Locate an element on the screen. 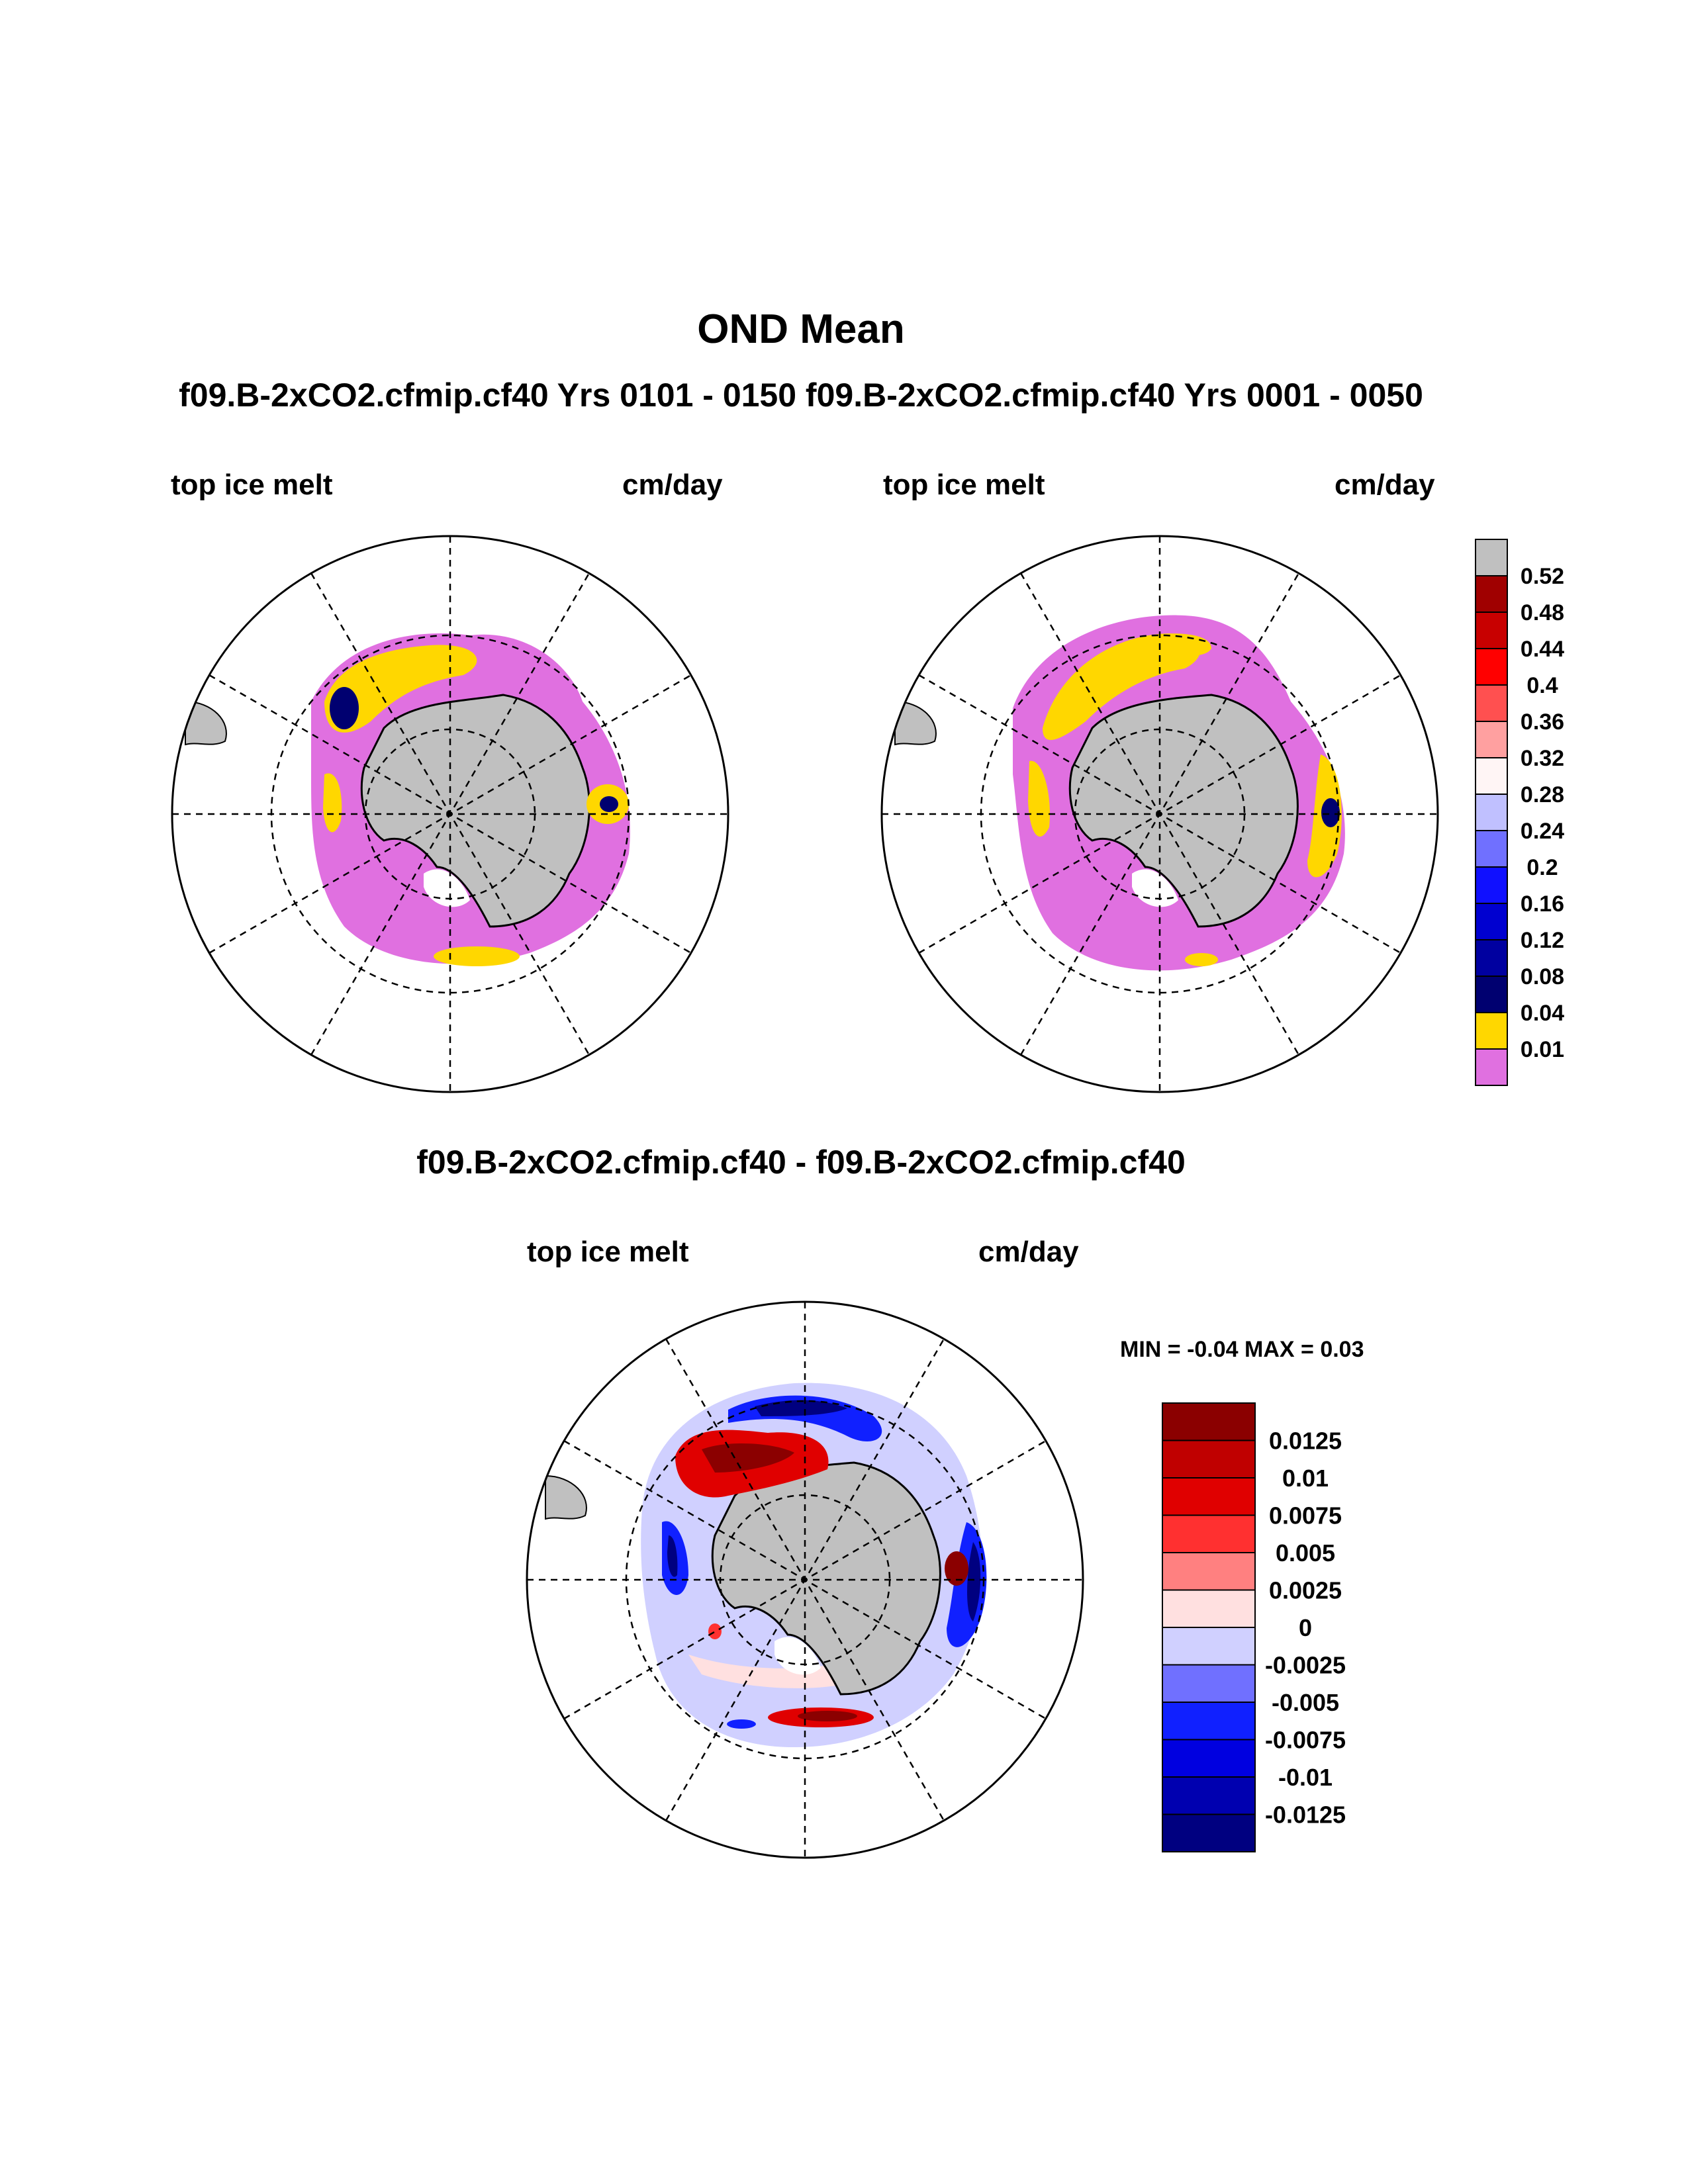 Image resolution: width=1688 pixels, height=2184 pixels. panel1-units-label: cm/day is located at coordinates (672, 485).